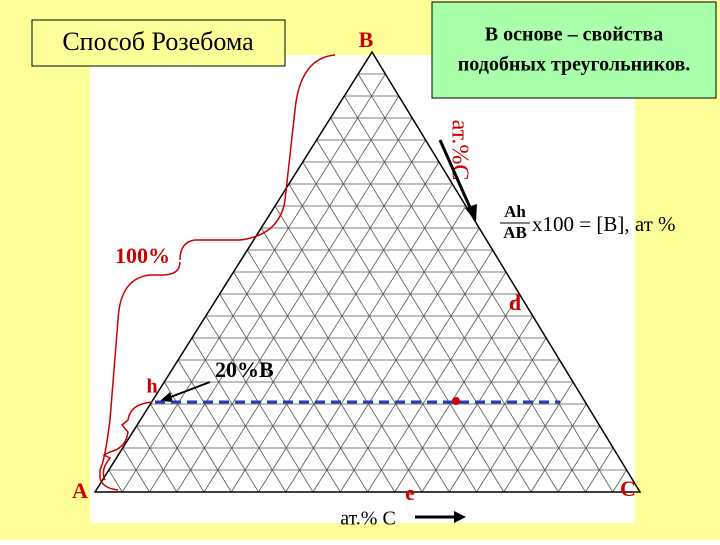  I want to click on side-label: ат.%С, so click(459, 150).